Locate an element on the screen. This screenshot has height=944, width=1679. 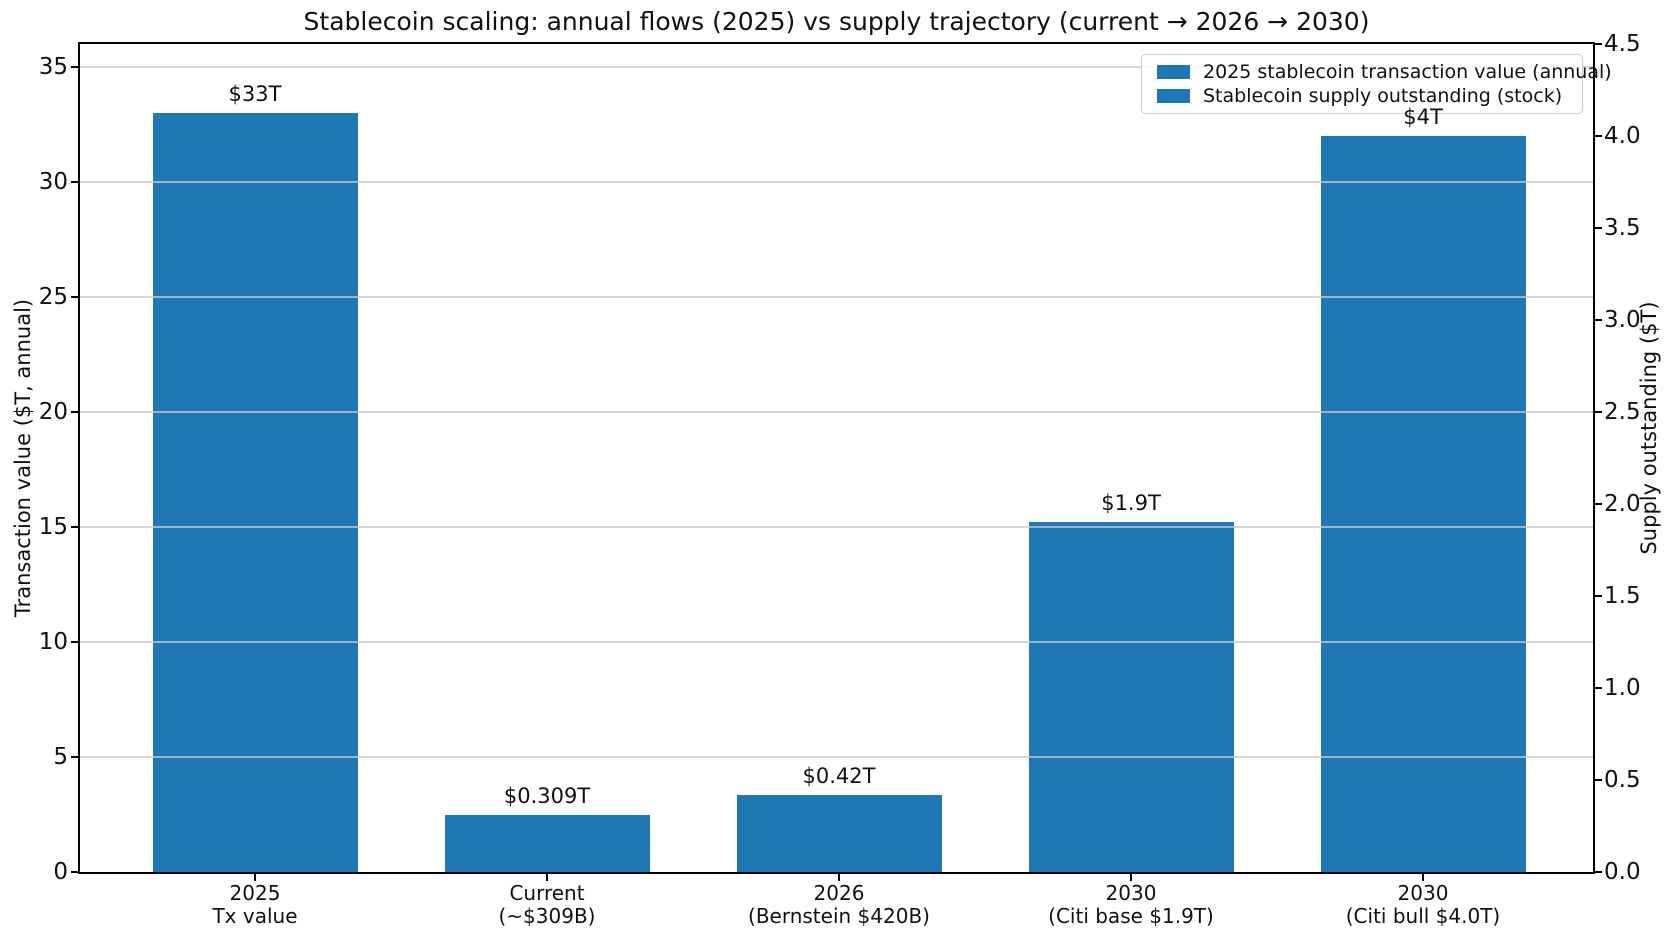
bar-value-label: $33T is located at coordinates (255, 94).